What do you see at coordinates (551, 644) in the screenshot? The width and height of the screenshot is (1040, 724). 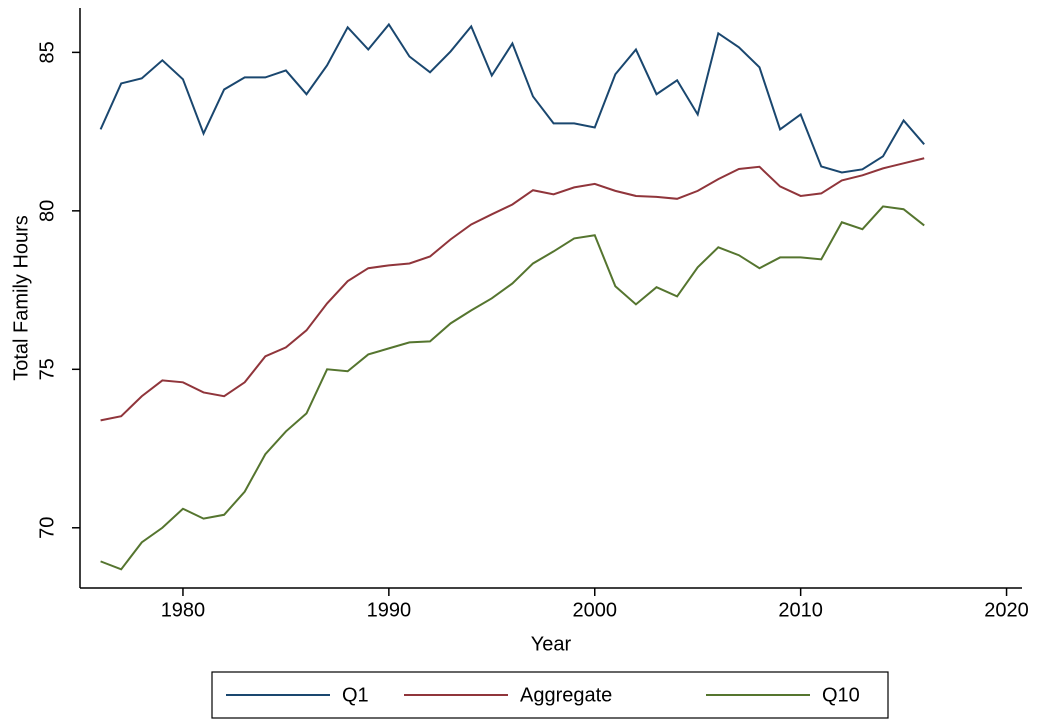 I see `x-axis-label: Year` at bounding box center [551, 644].